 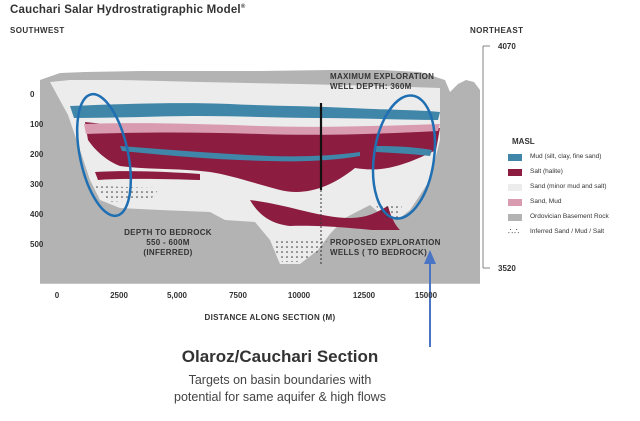 I want to click on annotation-proposed: PROPOSED EXPLORATION WELLS ( TO BEDROCK), so click(x=385, y=248).